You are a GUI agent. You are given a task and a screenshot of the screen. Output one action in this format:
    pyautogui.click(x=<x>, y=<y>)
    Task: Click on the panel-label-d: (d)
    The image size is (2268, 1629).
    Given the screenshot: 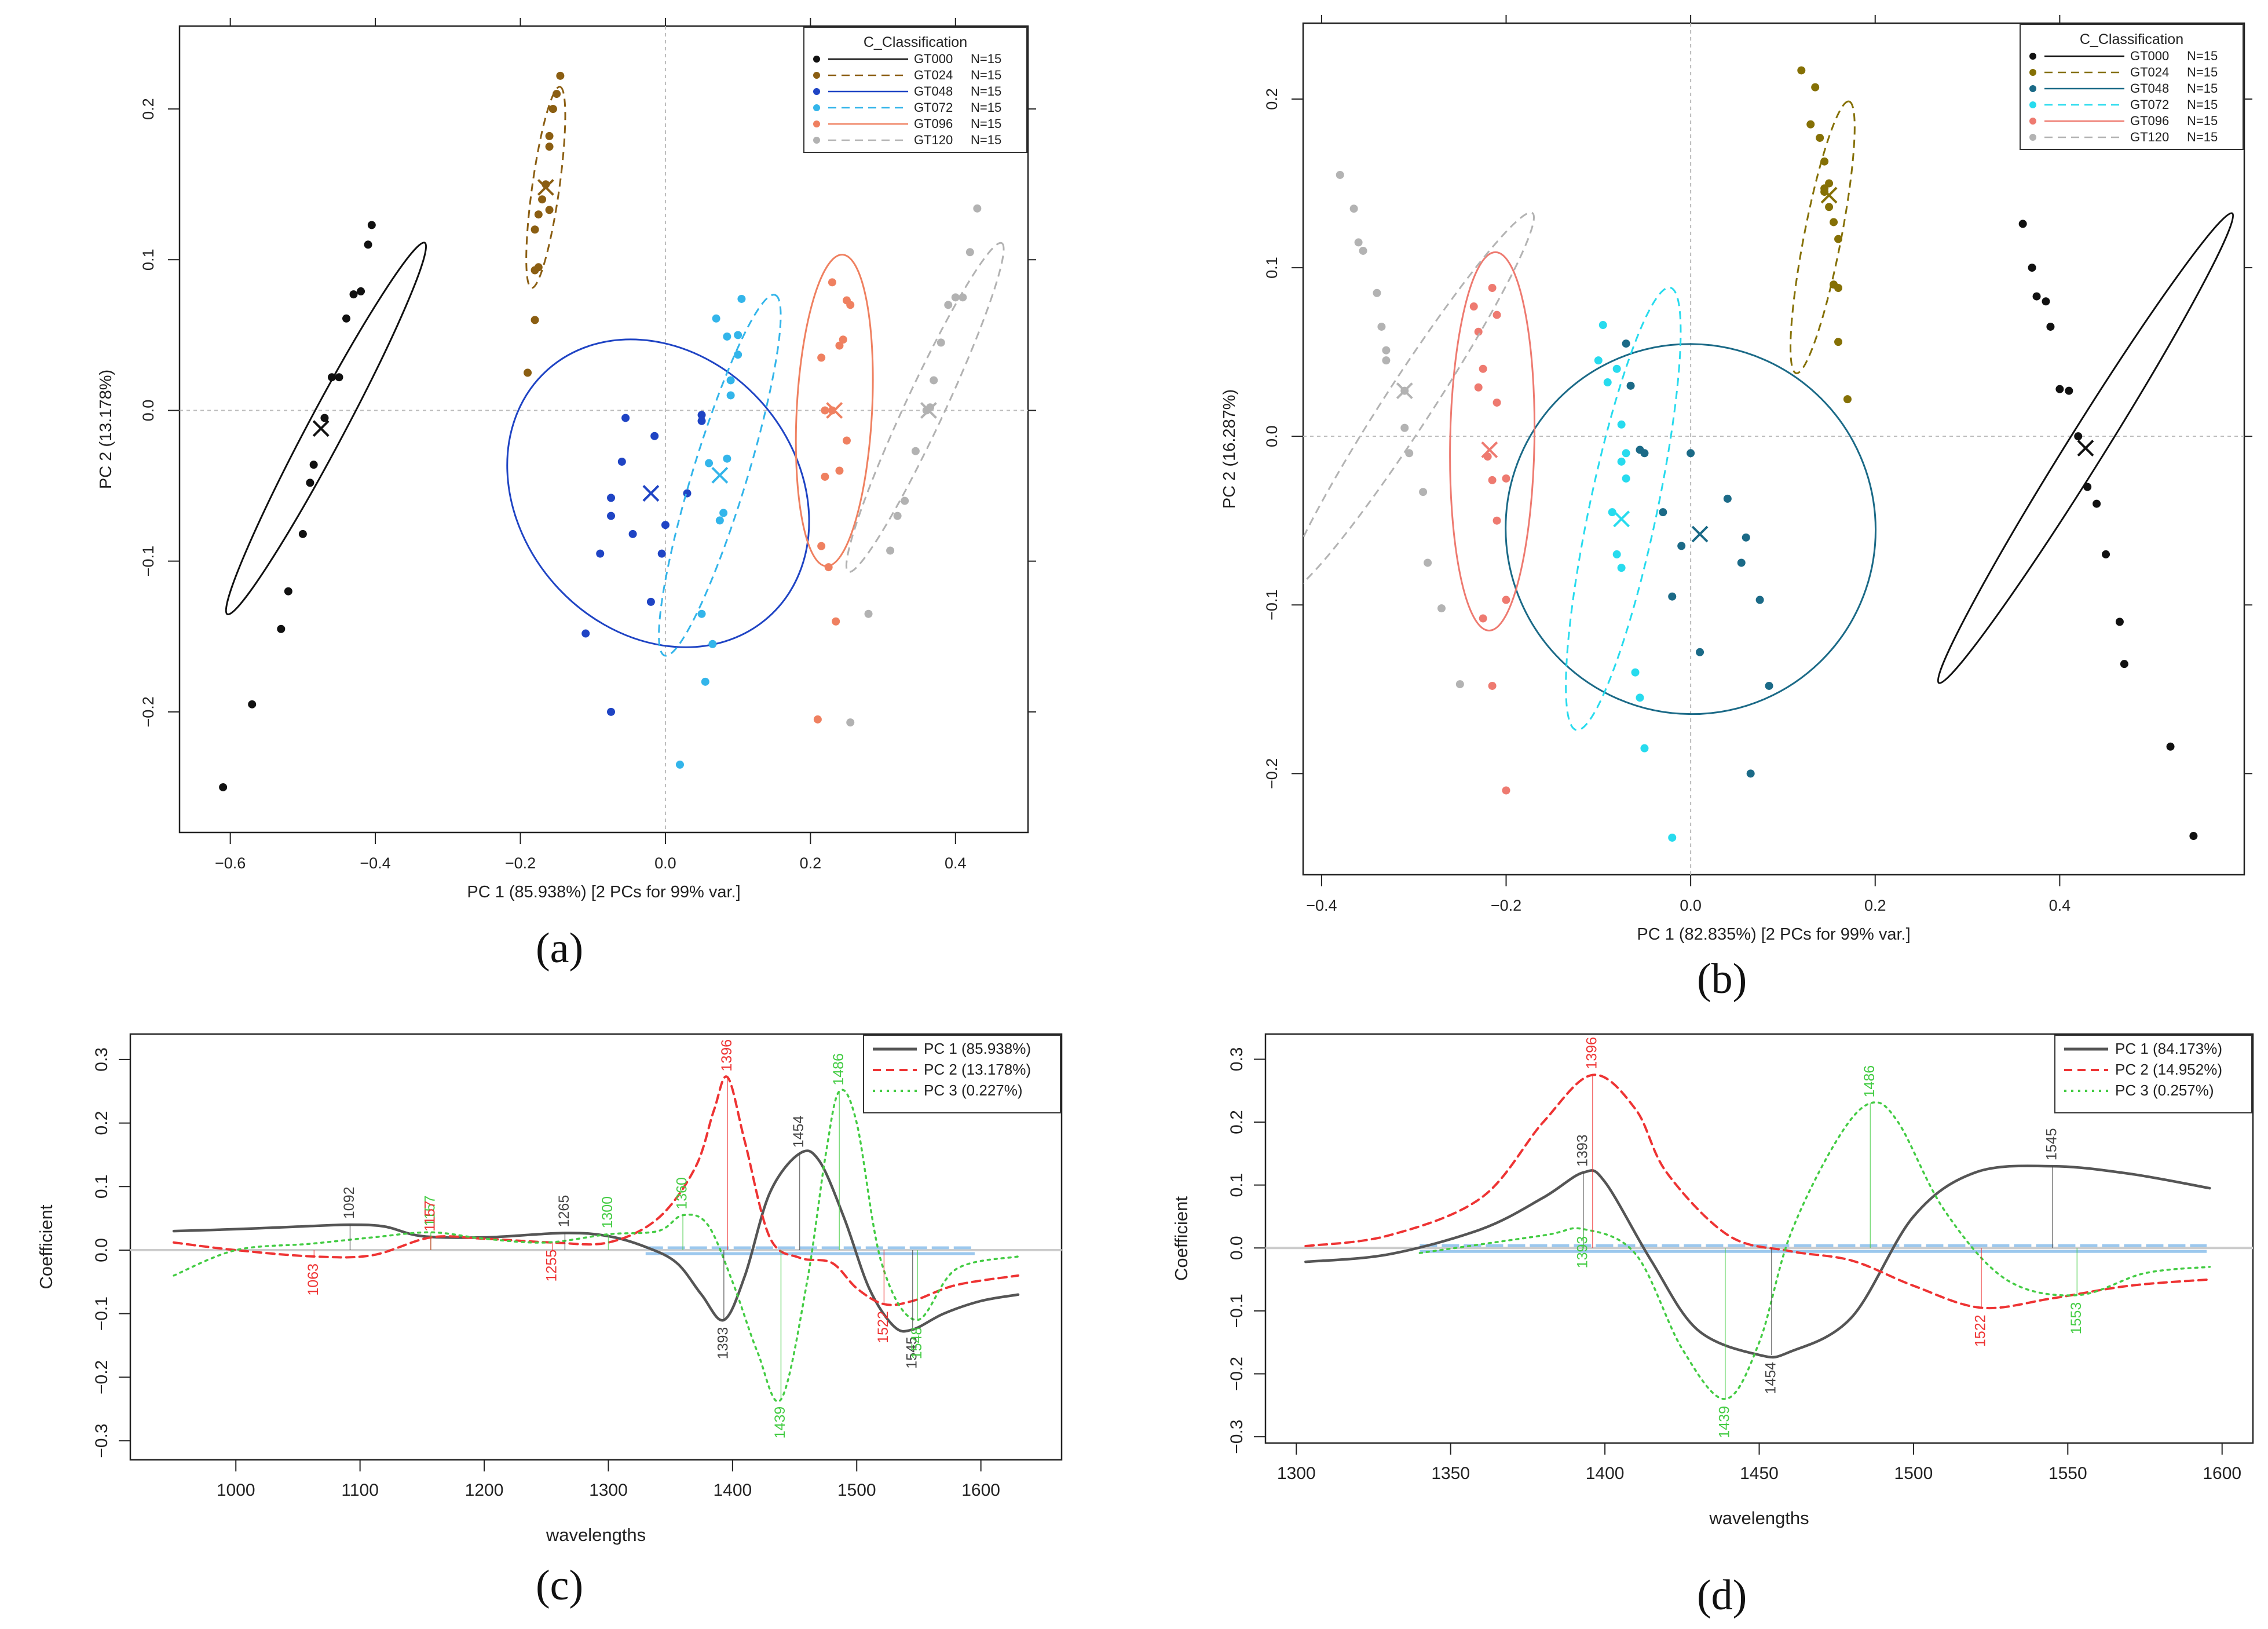 What is the action you would take?
    pyautogui.click(x=1722, y=1595)
    